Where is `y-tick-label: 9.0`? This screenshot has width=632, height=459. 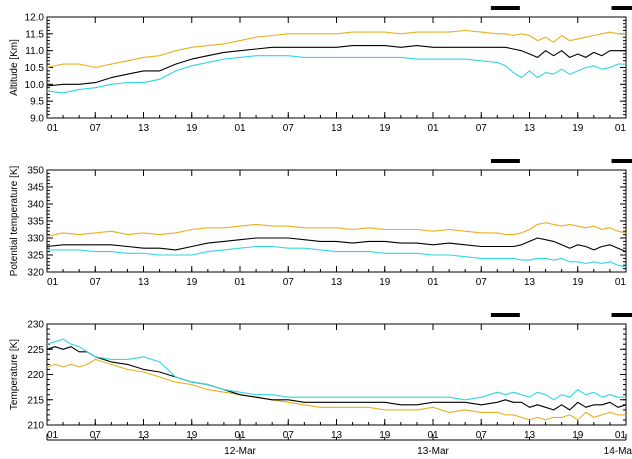
y-tick-label: 9.0 is located at coordinates (37, 119).